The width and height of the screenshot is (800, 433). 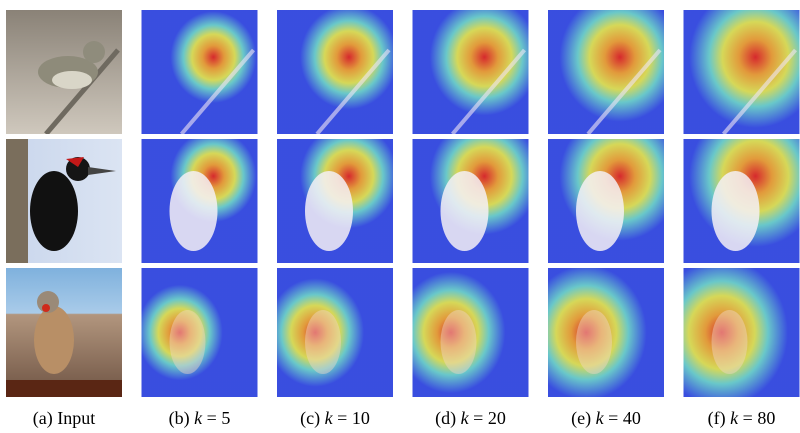 What do you see at coordinates (766, 418) in the screenshot?
I see `caption-value: 80` at bounding box center [766, 418].